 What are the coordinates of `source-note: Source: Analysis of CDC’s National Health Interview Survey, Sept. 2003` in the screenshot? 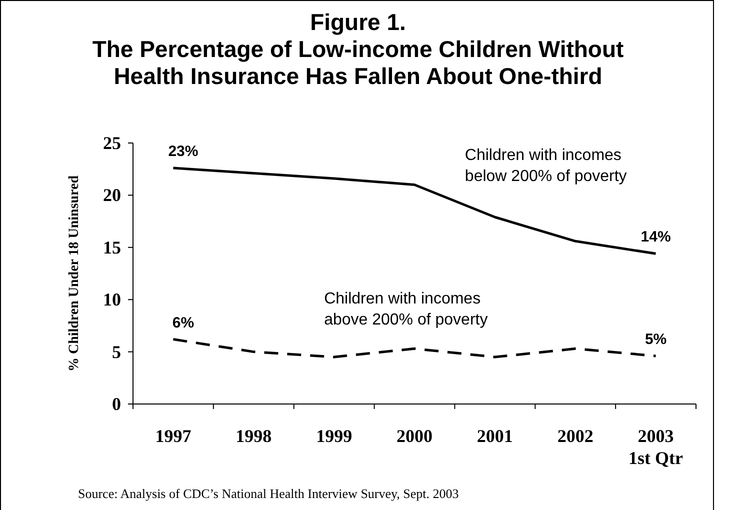 It's located at (268, 493).